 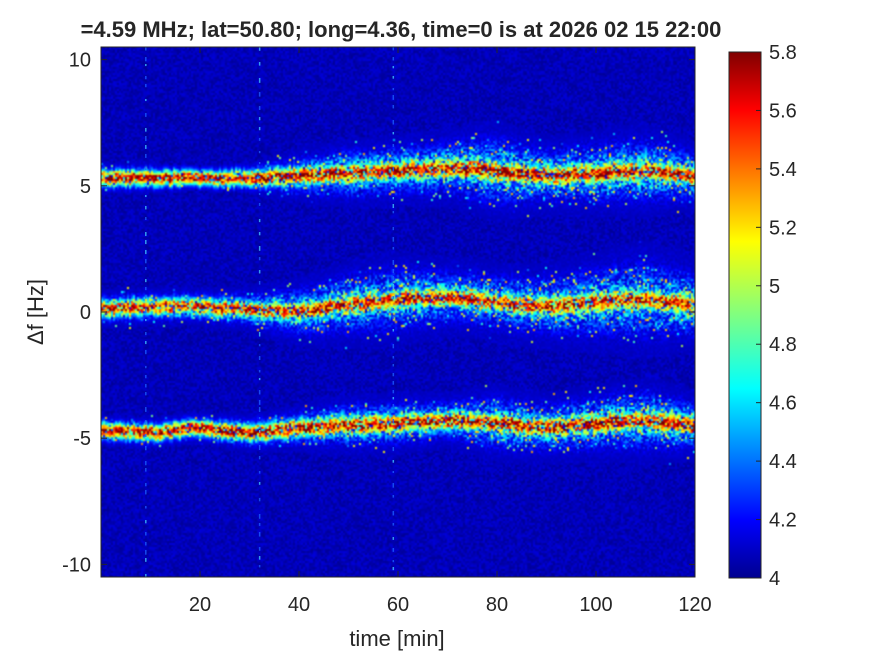 What do you see at coordinates (35, 312) in the screenshot?
I see `y-axis-label: Δf [Hz]` at bounding box center [35, 312].